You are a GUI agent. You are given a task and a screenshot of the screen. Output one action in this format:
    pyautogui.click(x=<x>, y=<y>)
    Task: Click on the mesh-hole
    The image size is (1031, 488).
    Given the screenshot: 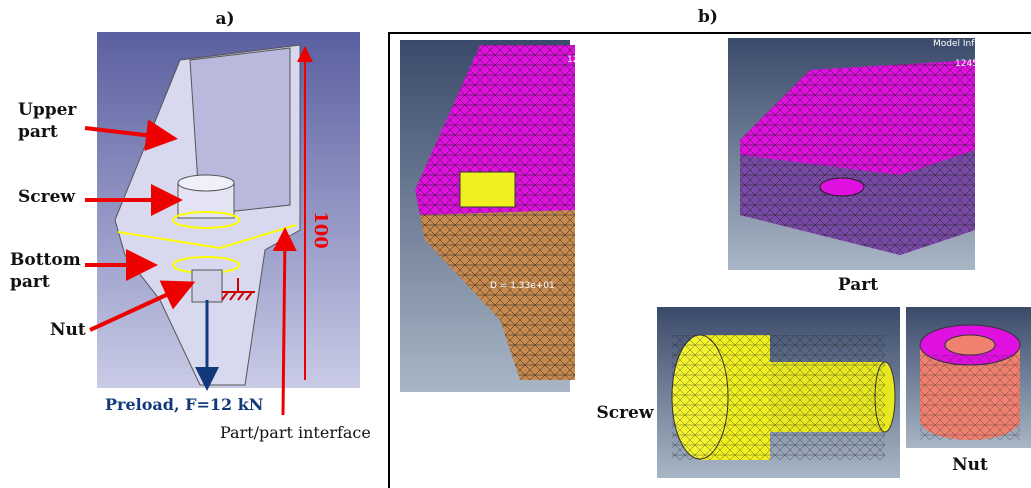 What is the action you would take?
    pyautogui.click(x=842, y=187)
    